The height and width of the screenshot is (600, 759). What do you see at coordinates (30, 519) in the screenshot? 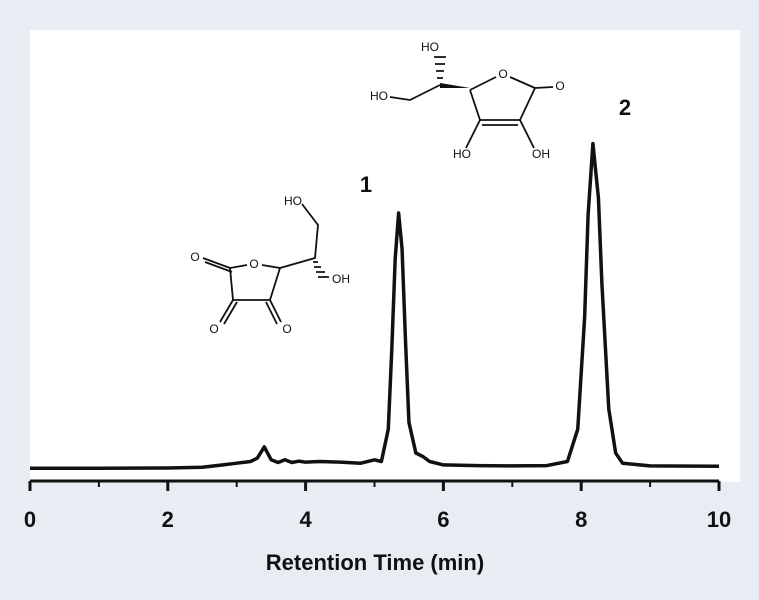
I see `x-tick-label: 0` at bounding box center [30, 519].